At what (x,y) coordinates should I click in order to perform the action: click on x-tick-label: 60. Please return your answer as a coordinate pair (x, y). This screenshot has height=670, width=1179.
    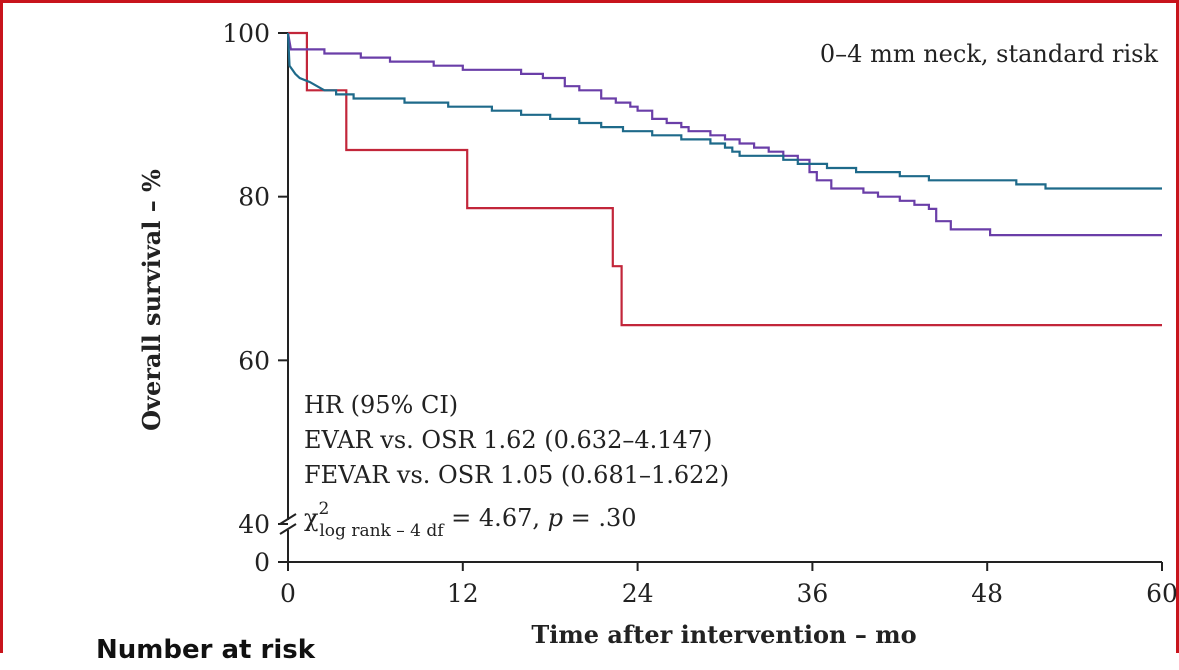
    Looking at the image, I should click on (1162, 593).